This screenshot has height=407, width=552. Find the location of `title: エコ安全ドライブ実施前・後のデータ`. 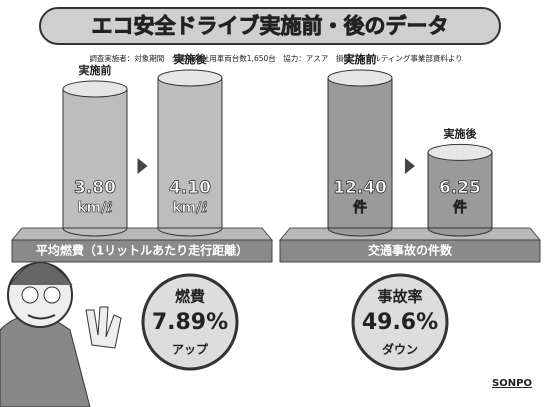

title: エコ安全ドライブ実施前・後のデータ is located at coordinates (270, 26).